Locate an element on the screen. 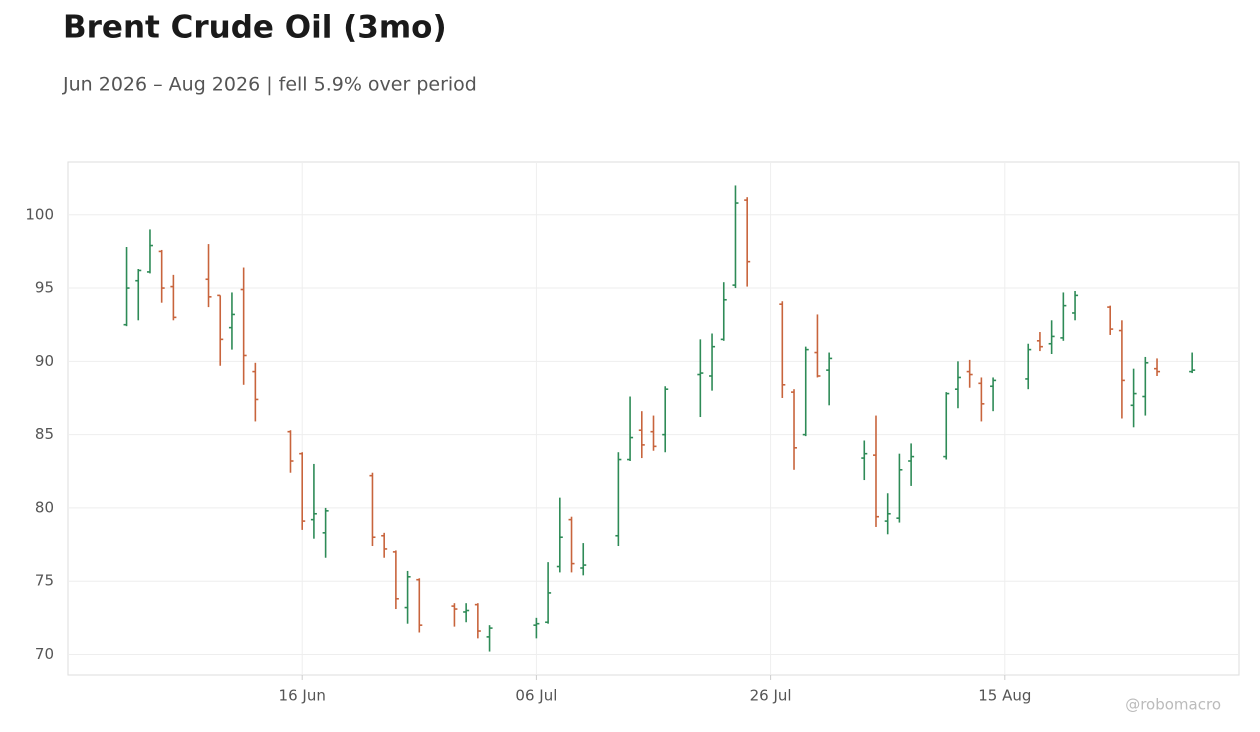 This screenshot has width=1260, height=732. y-tick-label: 75 is located at coordinates (44, 581).